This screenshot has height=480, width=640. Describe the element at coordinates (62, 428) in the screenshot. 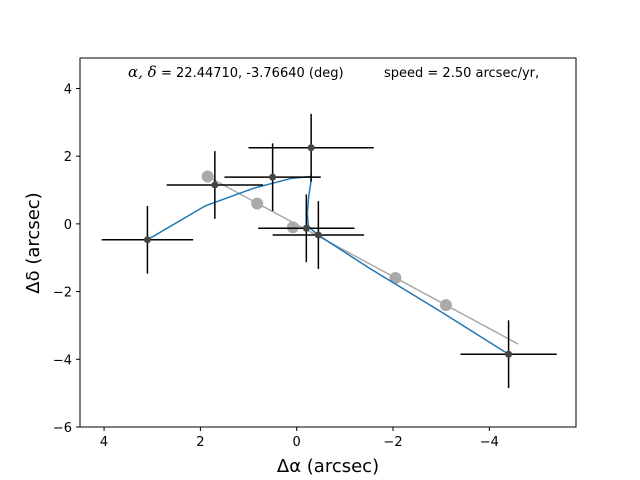

I see `y-tick-label: −6` at that location.